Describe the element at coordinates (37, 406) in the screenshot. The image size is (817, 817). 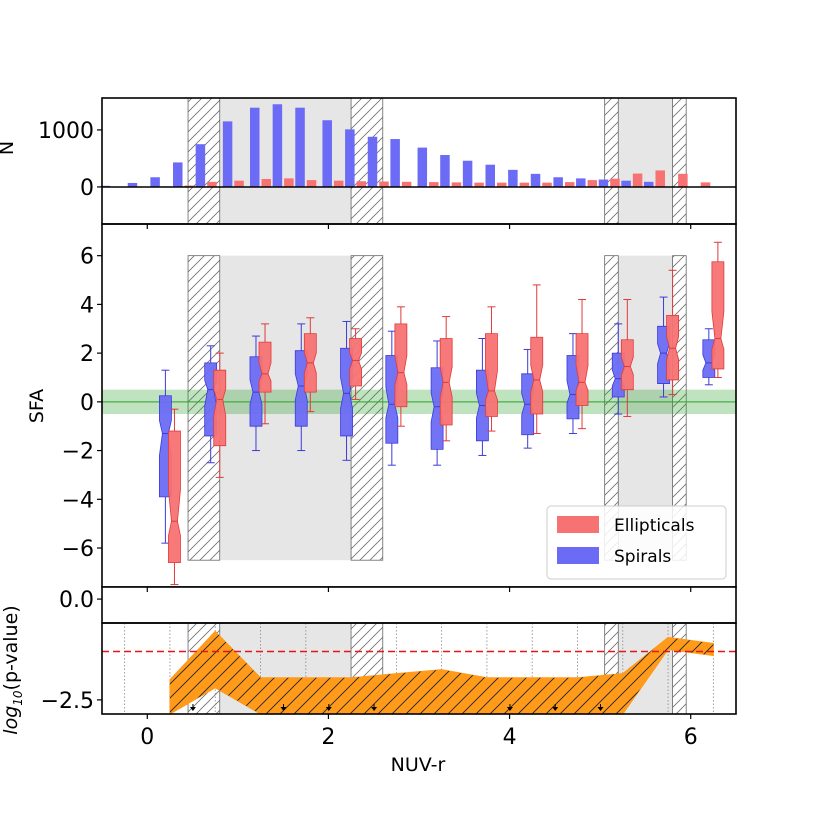
I see `middle-y-axis-label: SFA` at that location.